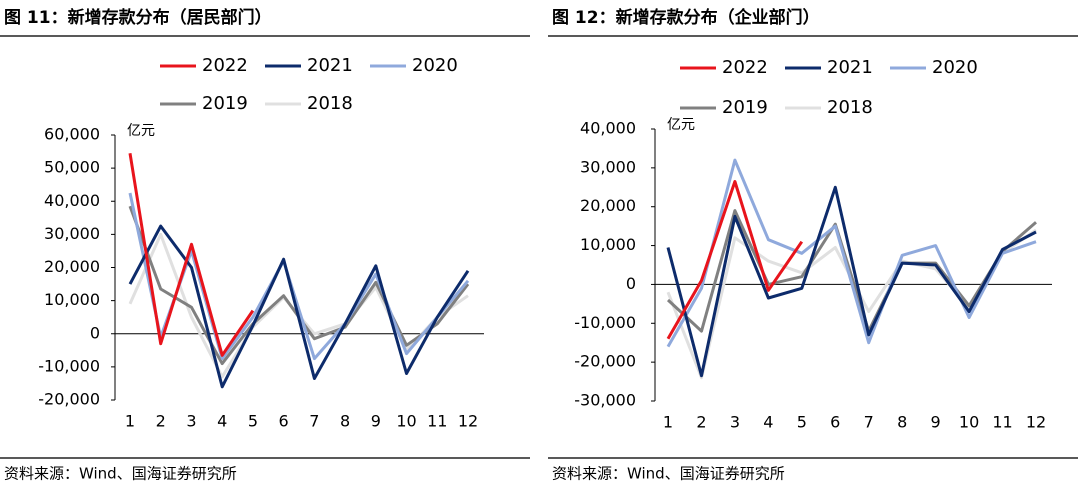 The image size is (1080, 495). I want to click on y-tick-label: 50,000, so click(72, 167).